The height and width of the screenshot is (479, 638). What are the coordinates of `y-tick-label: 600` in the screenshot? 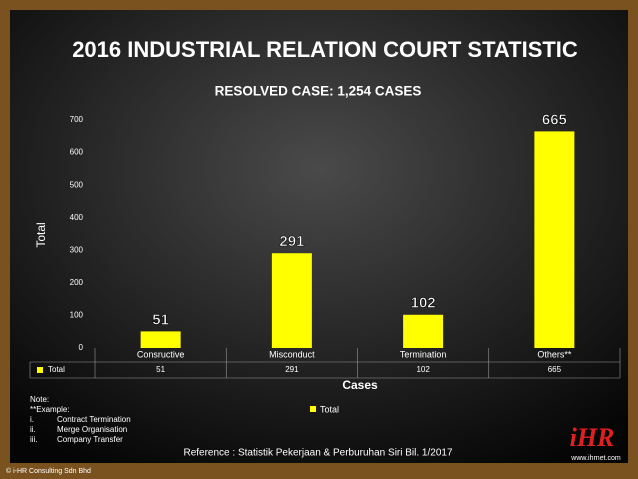 It's located at (77, 152).